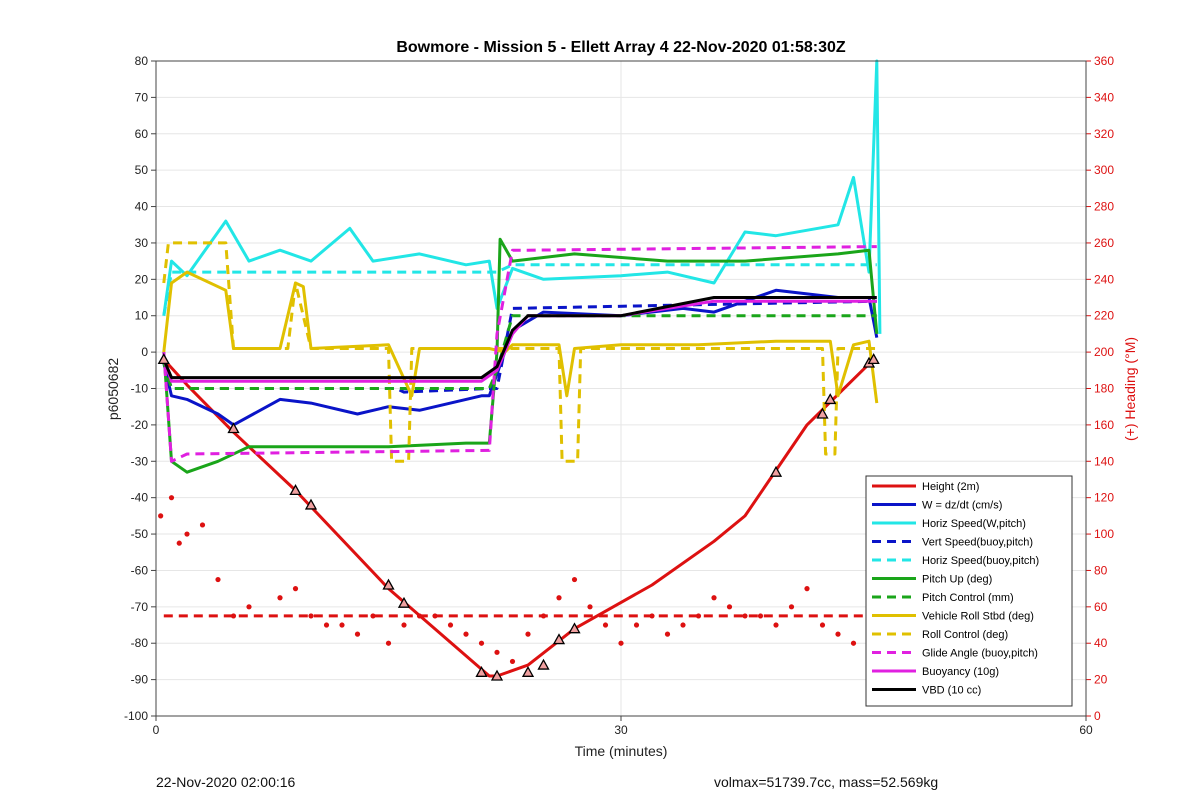 The width and height of the screenshot is (1200, 804). I want to click on y-tick-label: -100, so click(136, 716).